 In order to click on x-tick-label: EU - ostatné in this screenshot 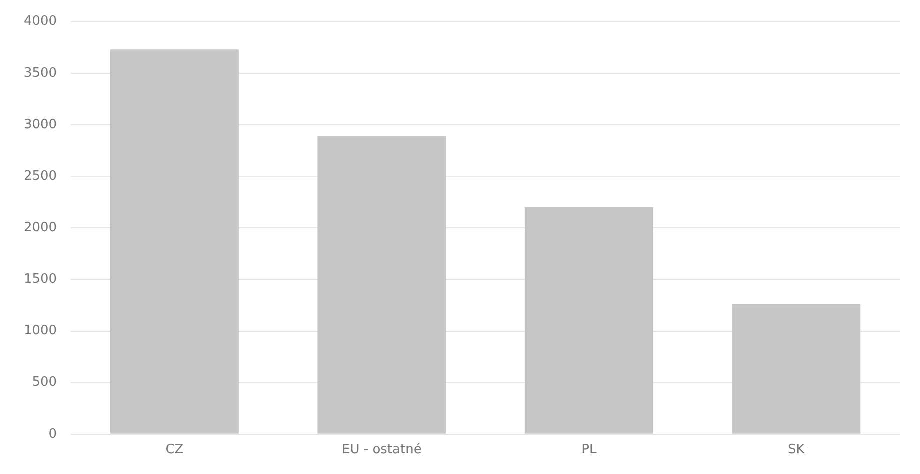, I will do `click(382, 450)`.